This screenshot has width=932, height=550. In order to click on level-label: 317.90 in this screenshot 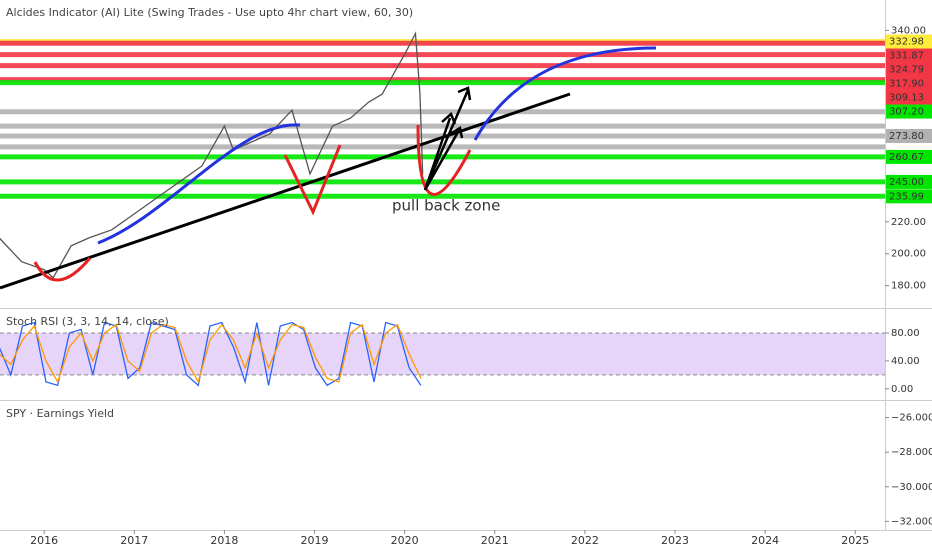, I will do `click(906, 84)`.